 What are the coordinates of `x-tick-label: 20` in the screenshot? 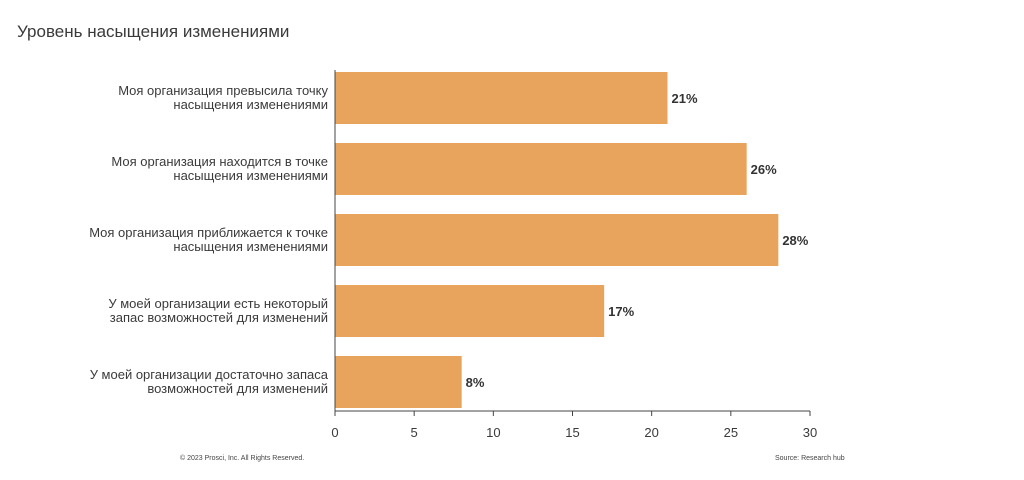 It's located at (651, 432).